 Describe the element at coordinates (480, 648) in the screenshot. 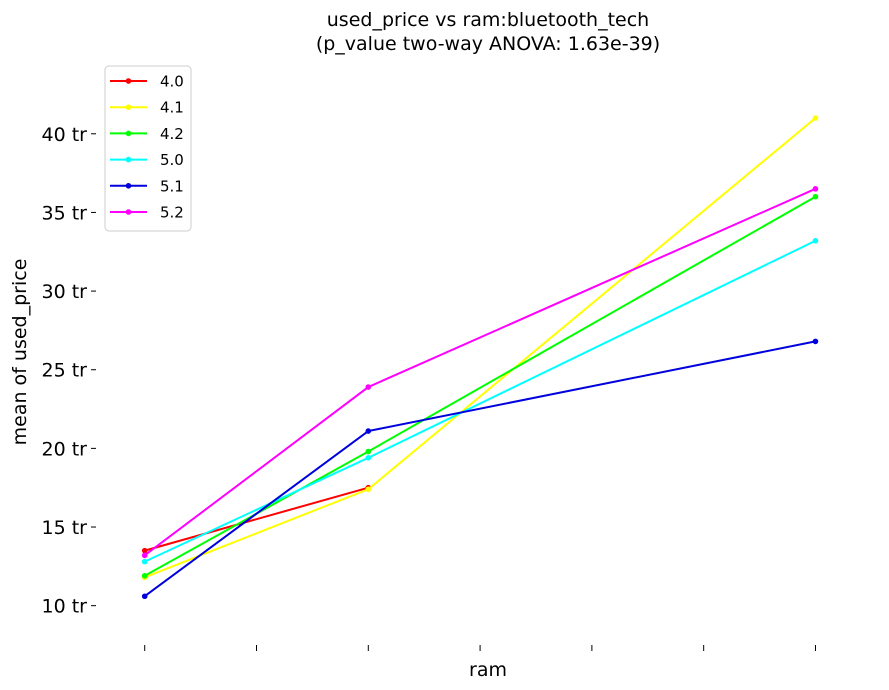

I see `x-axis-ticks` at that location.